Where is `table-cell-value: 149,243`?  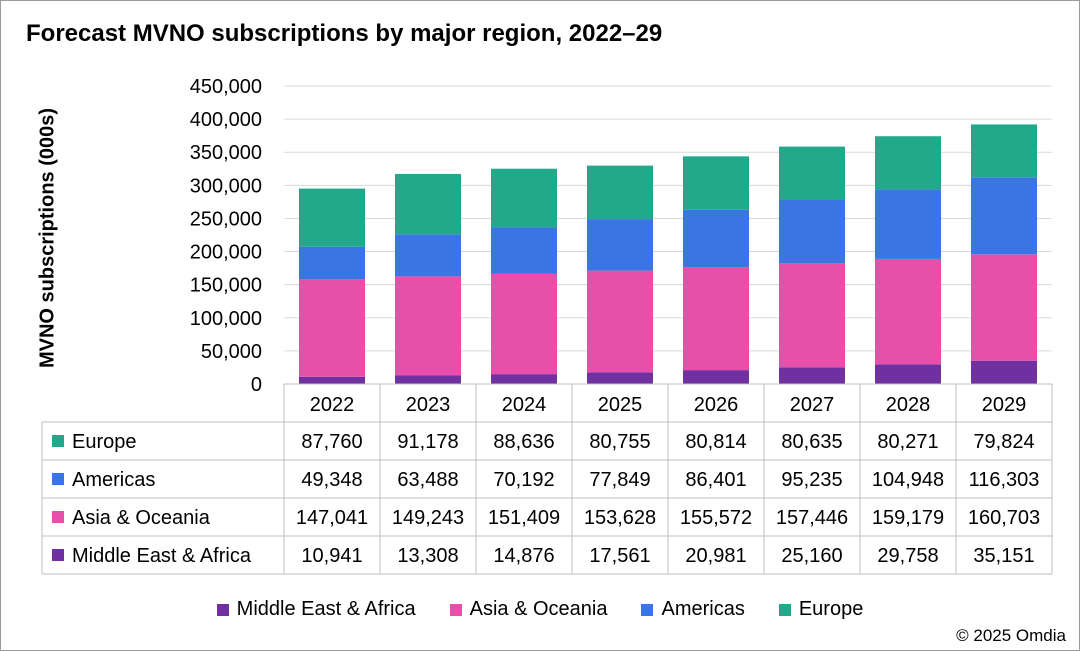 table-cell-value: 149,243 is located at coordinates (428, 518).